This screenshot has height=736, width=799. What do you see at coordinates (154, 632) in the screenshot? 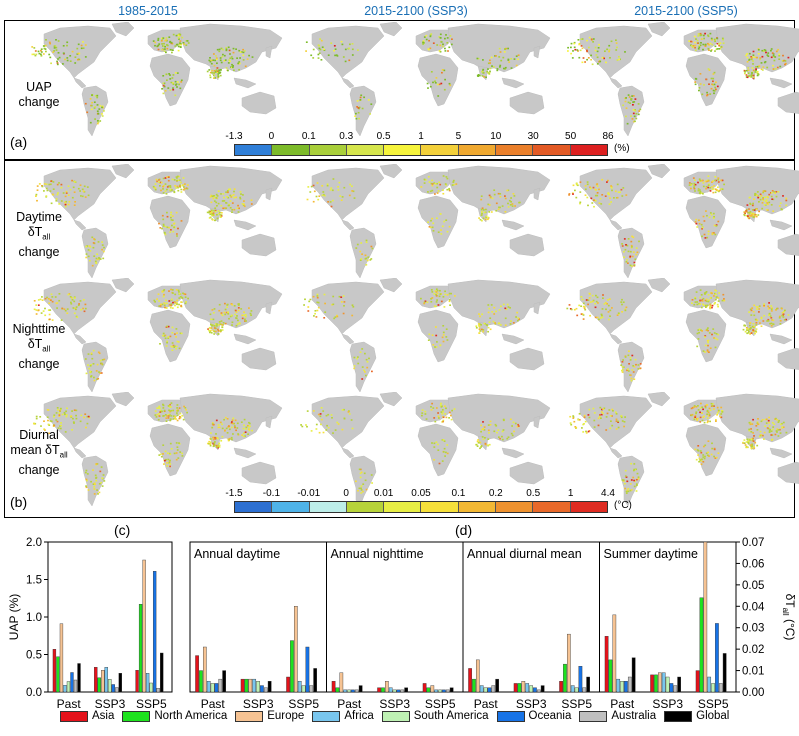
I see `bar-oceania` at bounding box center [154, 632].